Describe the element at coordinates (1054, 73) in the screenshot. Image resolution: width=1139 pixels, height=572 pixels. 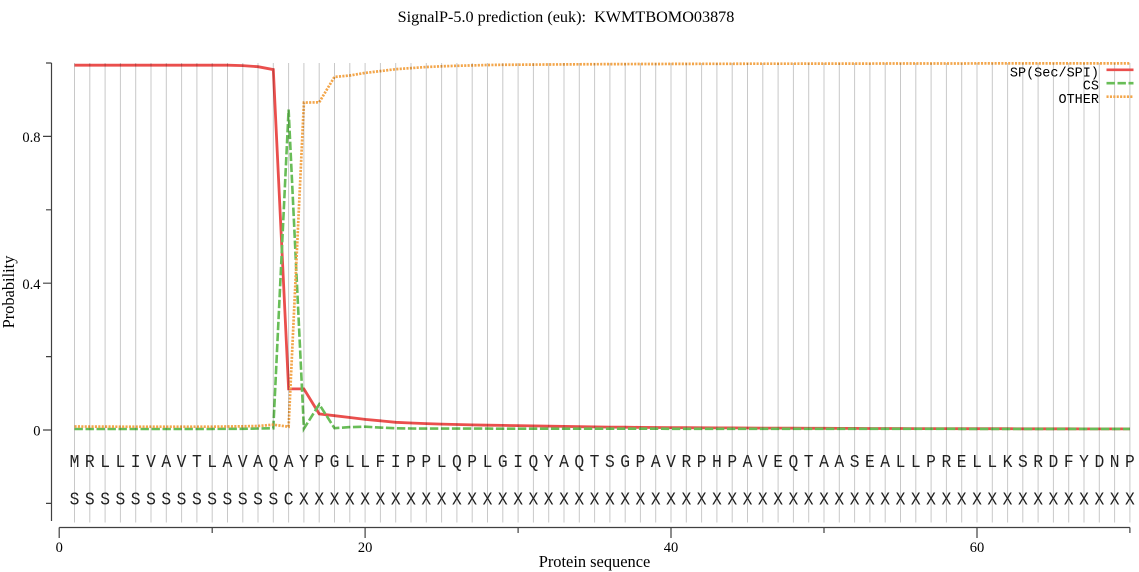
I see `svg-text: SP(Sec/SPI)` at that location.